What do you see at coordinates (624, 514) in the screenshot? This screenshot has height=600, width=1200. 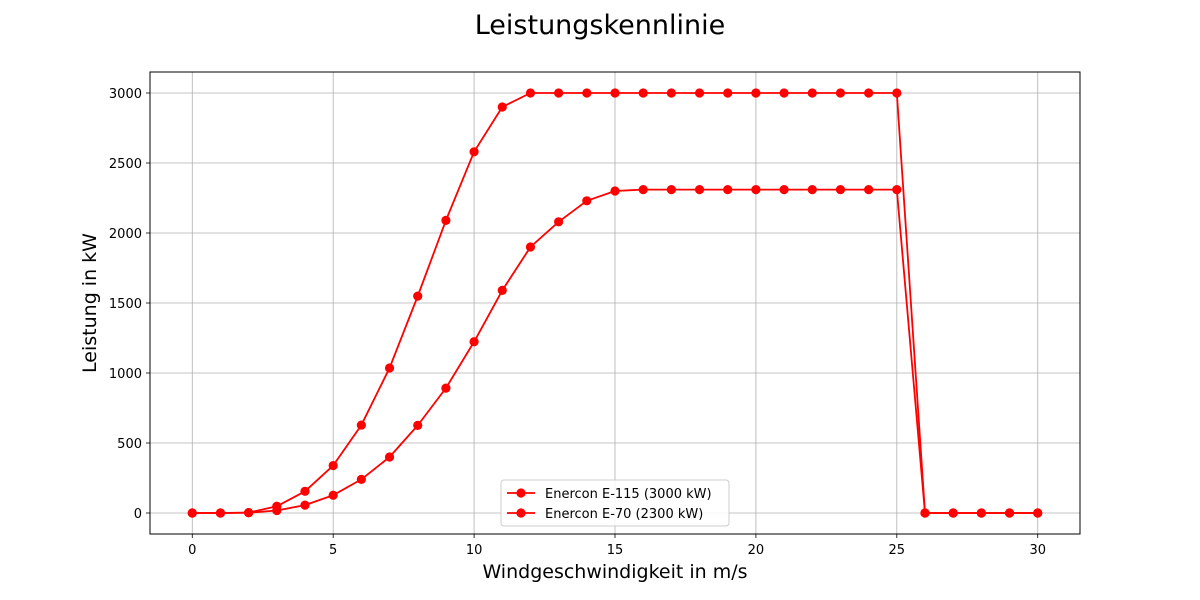 I see `legend-label: Enercon E-70 (2300 kW)` at bounding box center [624, 514].